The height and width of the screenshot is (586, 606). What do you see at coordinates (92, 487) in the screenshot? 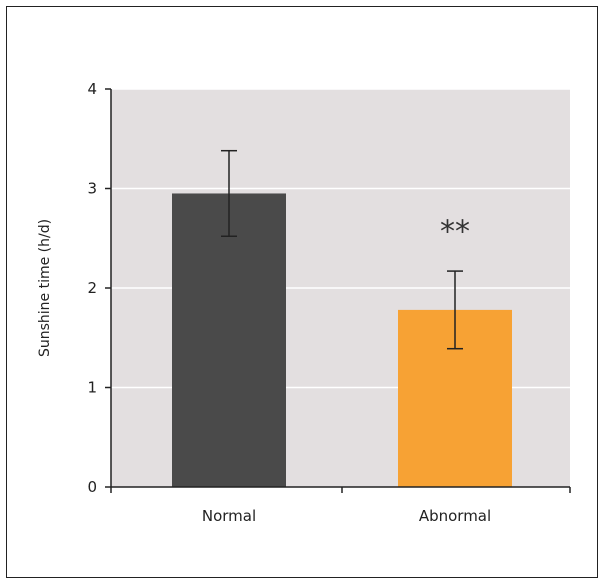
I see `y-tick-label: 0` at bounding box center [92, 487].